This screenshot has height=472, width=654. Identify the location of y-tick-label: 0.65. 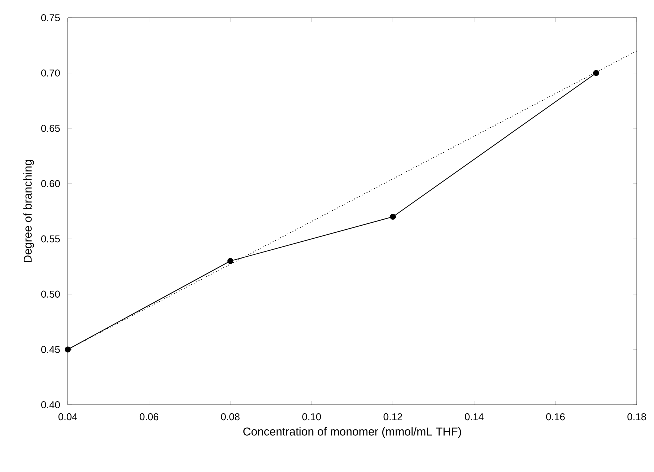
(50, 128).